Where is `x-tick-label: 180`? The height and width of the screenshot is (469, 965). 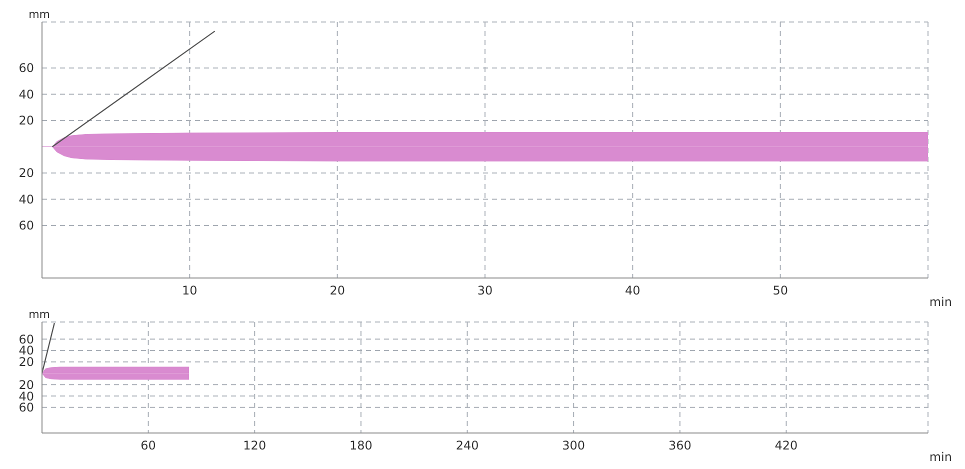
x-tick-label: 180 is located at coordinates (361, 445).